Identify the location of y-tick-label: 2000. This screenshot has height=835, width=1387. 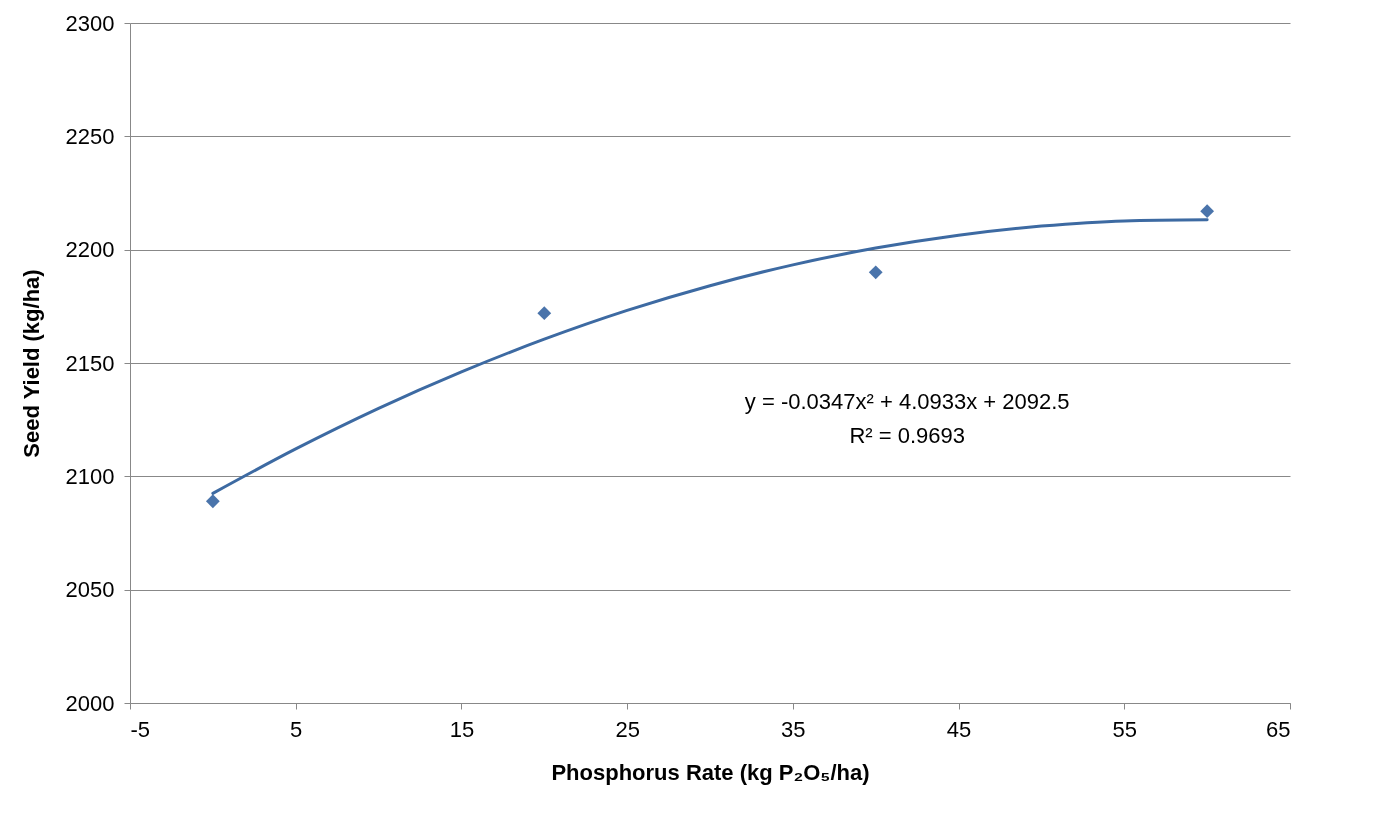
(90, 703).